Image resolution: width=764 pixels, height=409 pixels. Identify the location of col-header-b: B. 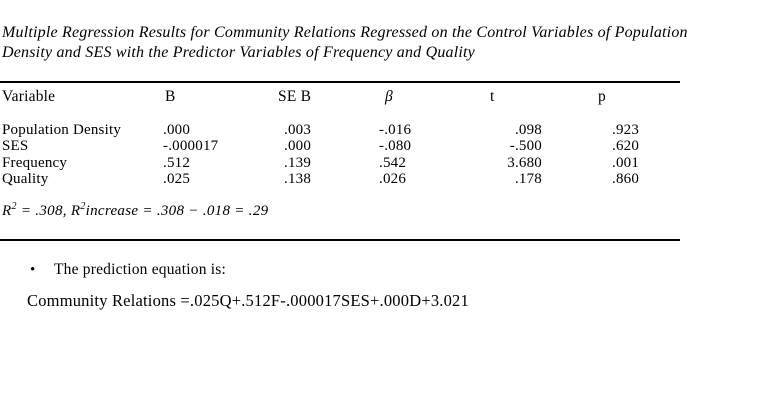
(170, 96).